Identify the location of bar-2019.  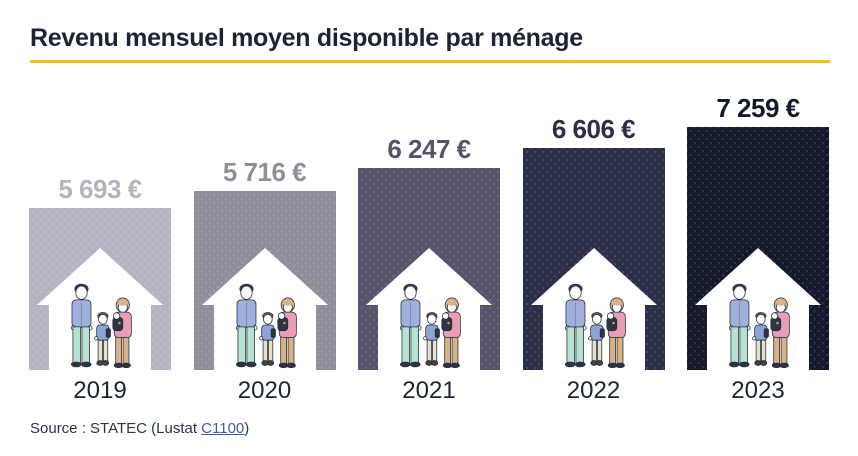
(100, 289).